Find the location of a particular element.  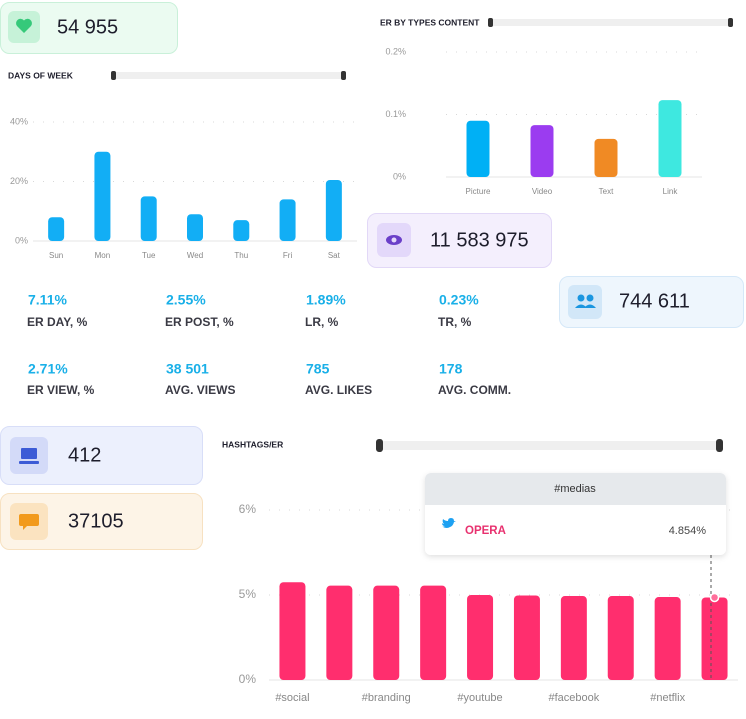

x-tick-label: Link is located at coordinates (671, 191).